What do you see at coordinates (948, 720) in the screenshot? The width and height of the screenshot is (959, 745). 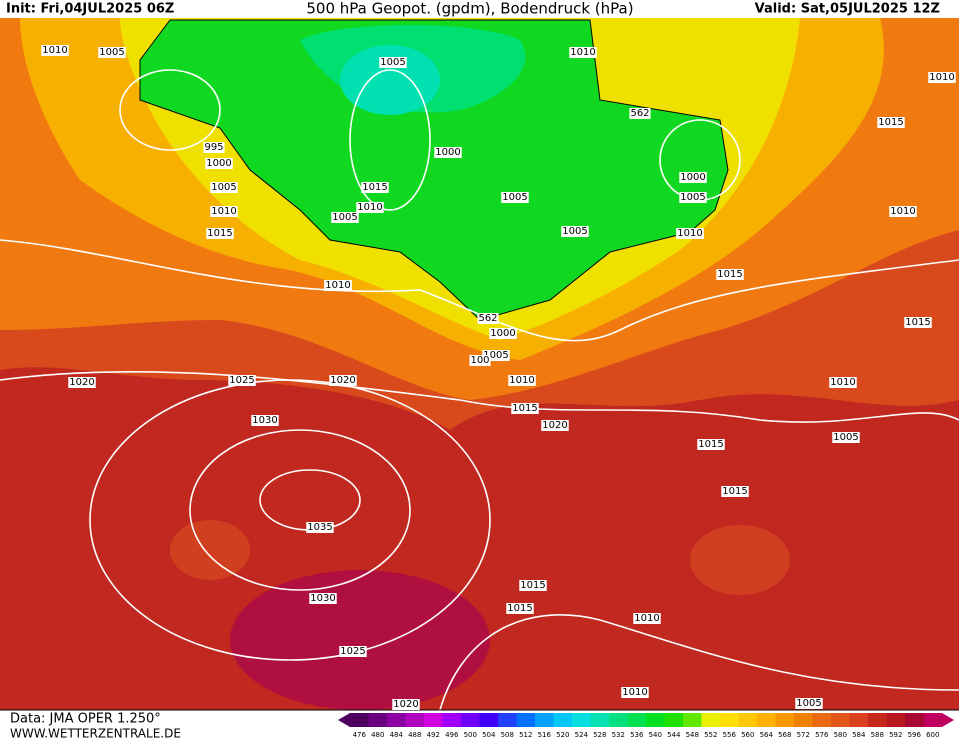 I see `colorbar-arrow-right` at bounding box center [948, 720].